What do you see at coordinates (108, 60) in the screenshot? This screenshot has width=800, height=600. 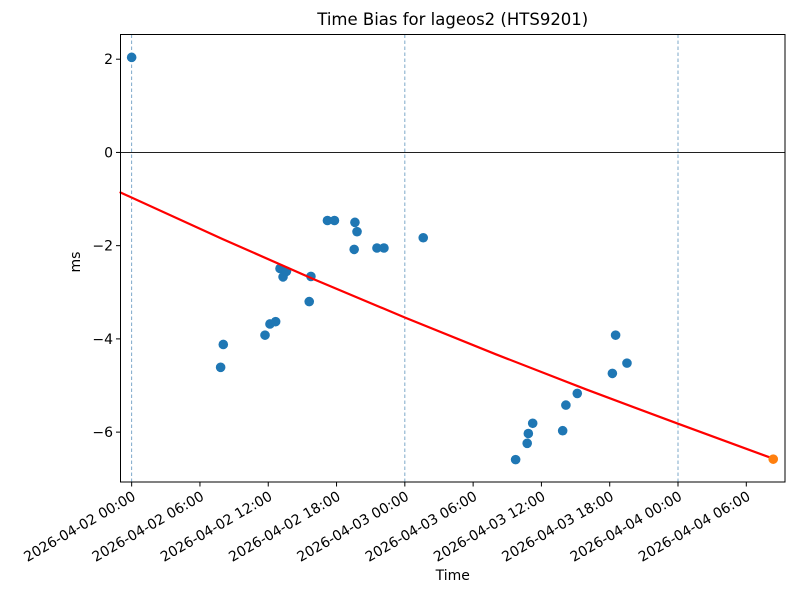 I see `y-tick-label: 2` at bounding box center [108, 60].